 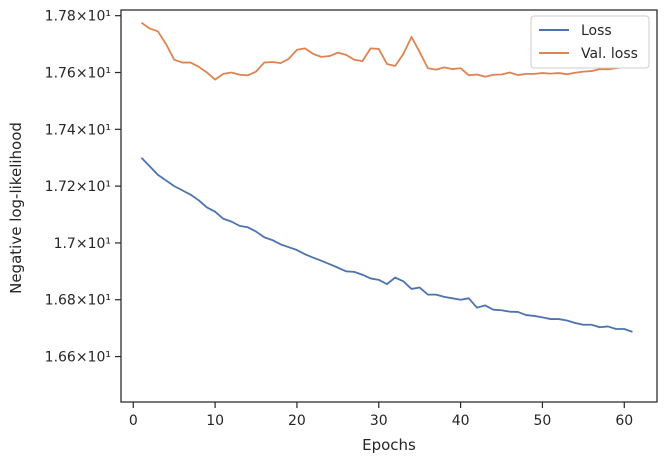 I want to click on x-tick-label: 10, so click(x=215, y=421).